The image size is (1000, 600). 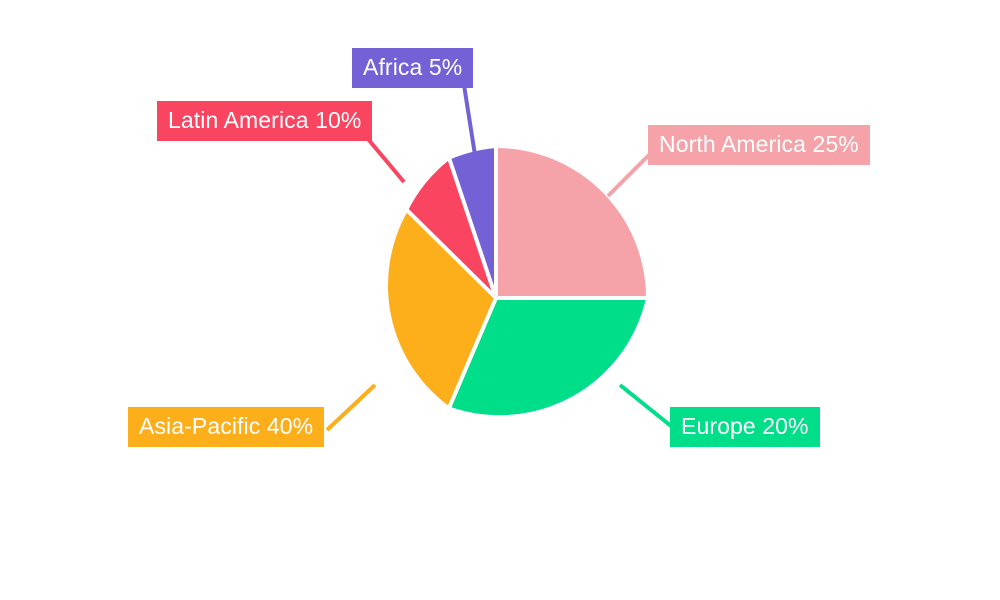 I want to click on leader-line-asia-pacific, so click(x=351, y=407).